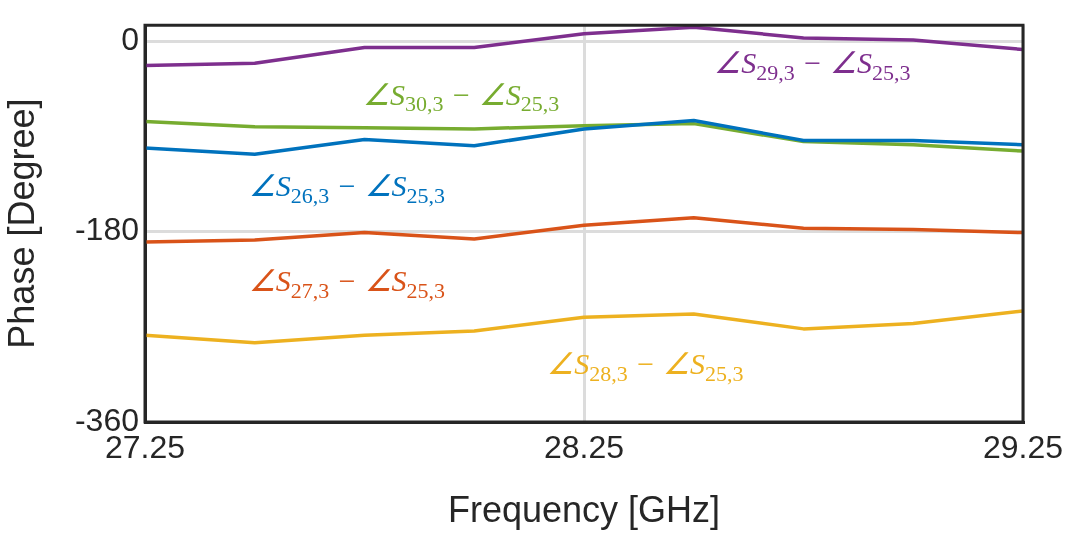 The height and width of the screenshot is (540, 1080). Describe the element at coordinates (584, 447) in the screenshot. I see `x-tick-label: 28.25` at that location.